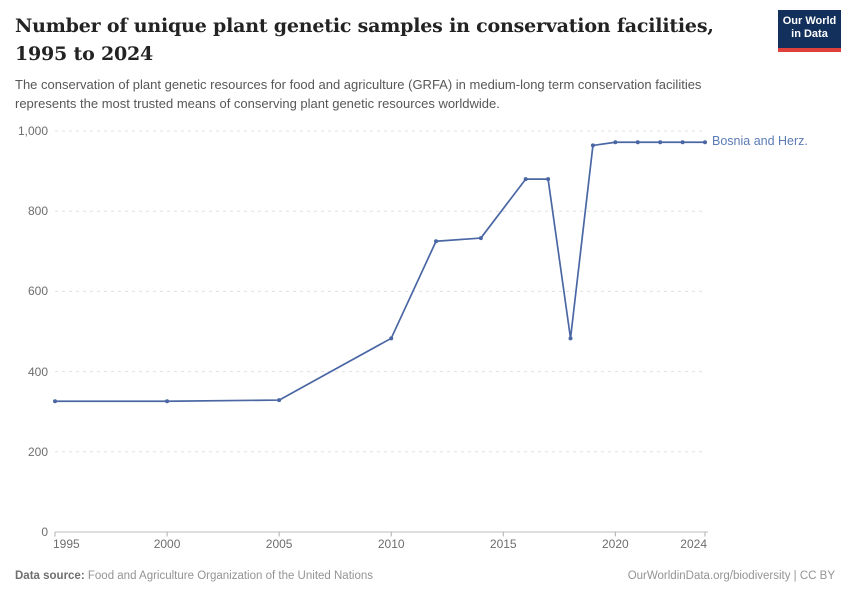 The width and height of the screenshot is (850, 600). What do you see at coordinates (809, 34) in the screenshot?
I see `owid-logo-line2: in Data` at bounding box center [809, 34].